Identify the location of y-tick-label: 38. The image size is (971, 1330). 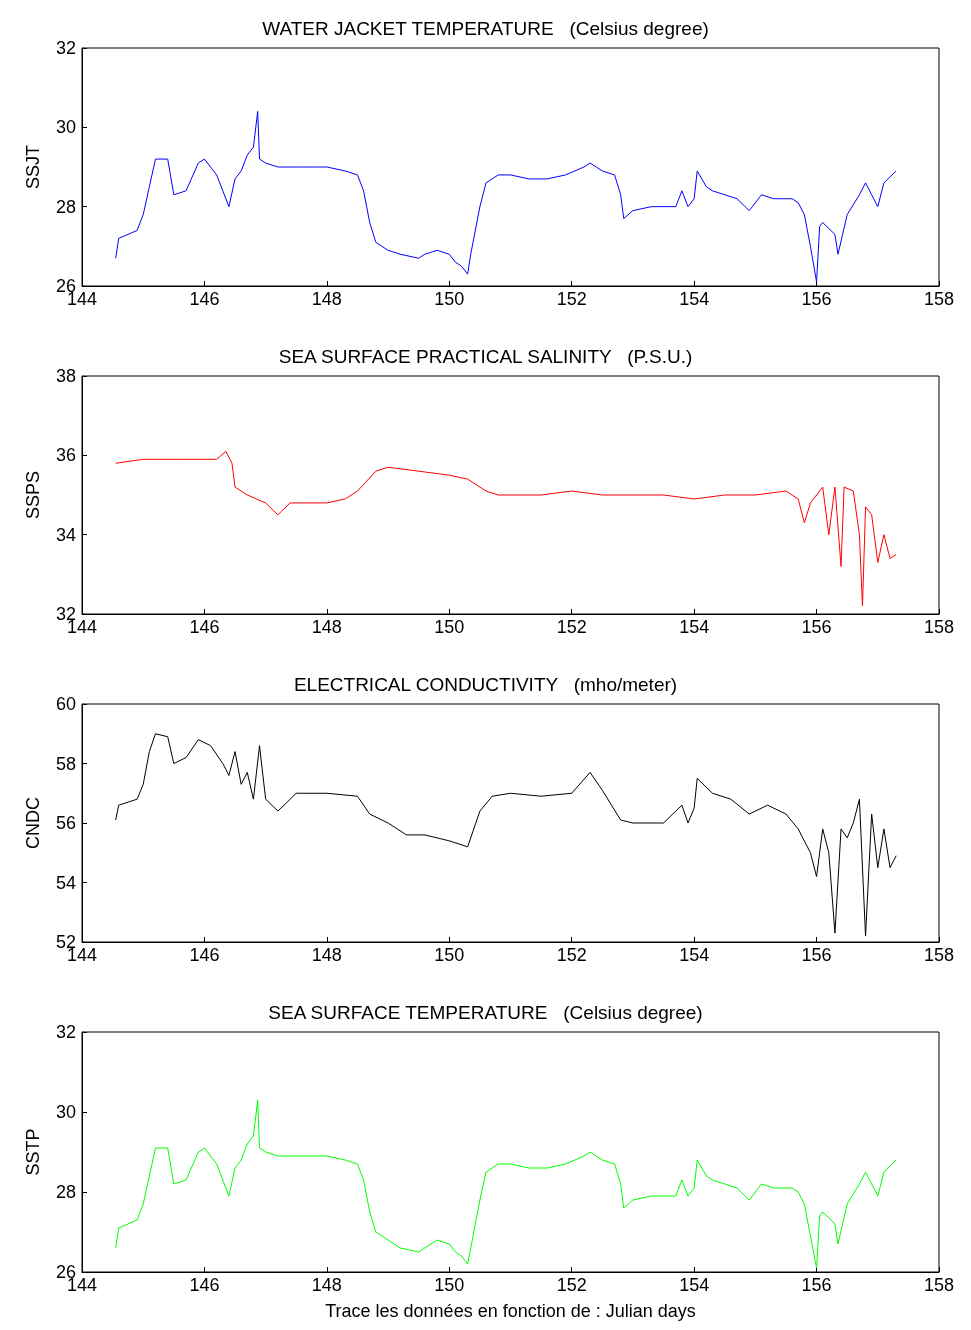
(65, 376).